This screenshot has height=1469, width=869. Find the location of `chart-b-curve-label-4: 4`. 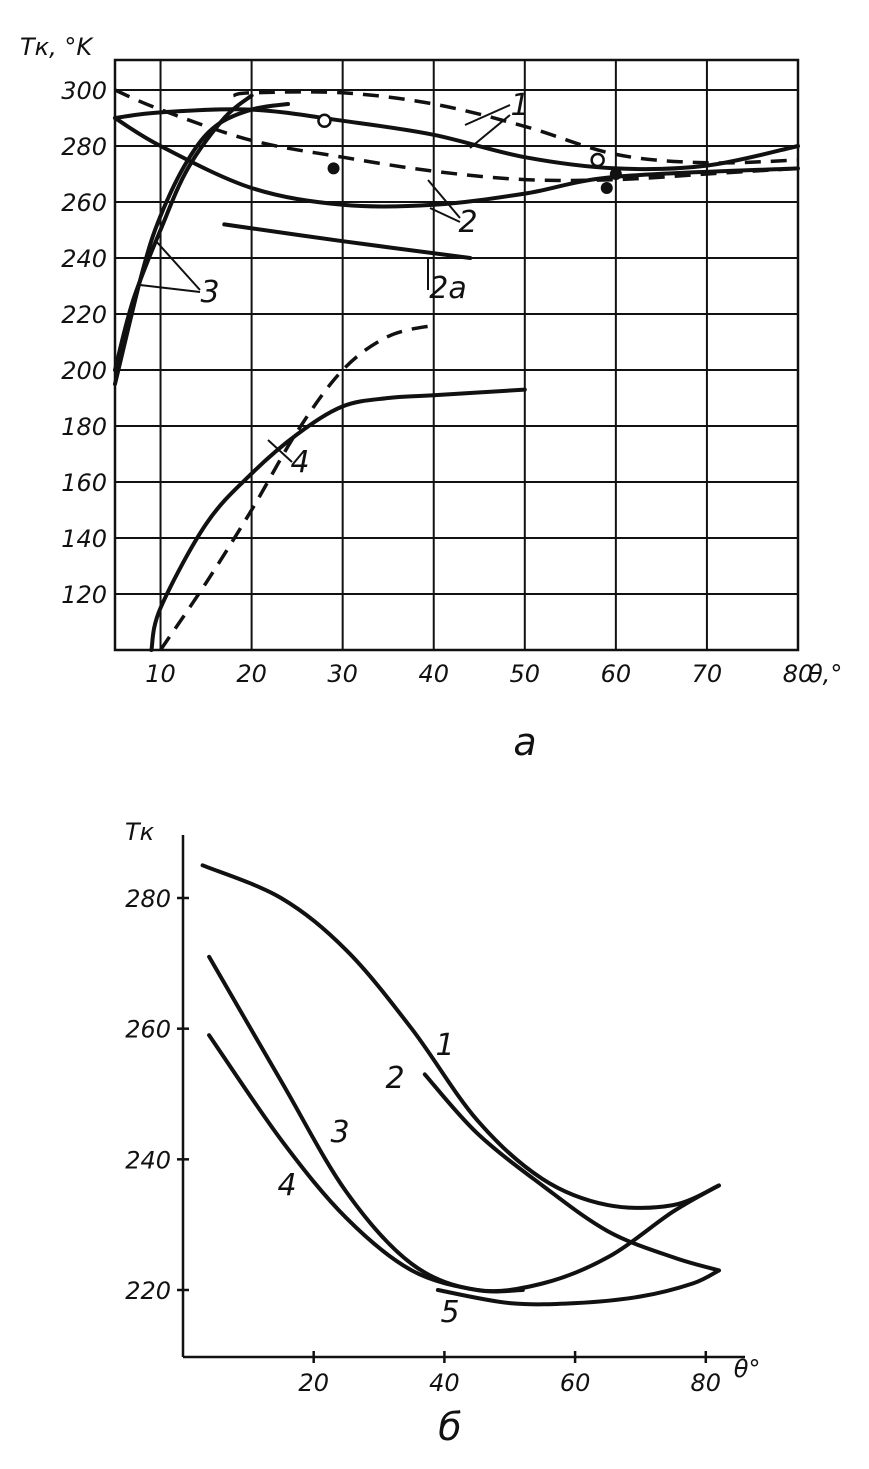

chart-b-curve-label-4: 4 is located at coordinates (286, 1185).